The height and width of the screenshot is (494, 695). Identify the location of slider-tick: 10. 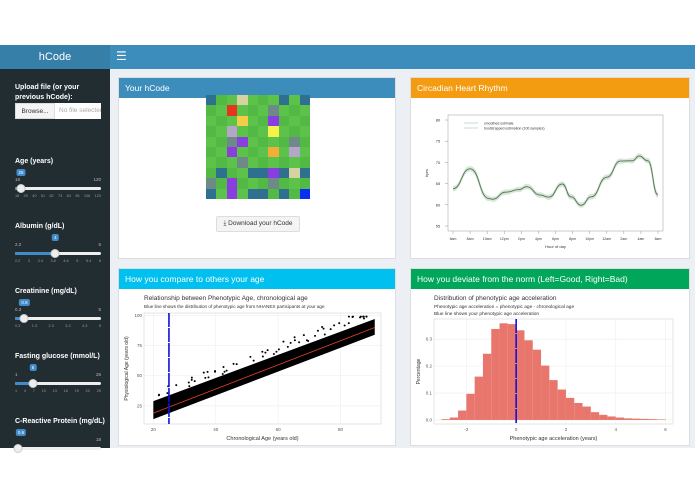
(43, 391).